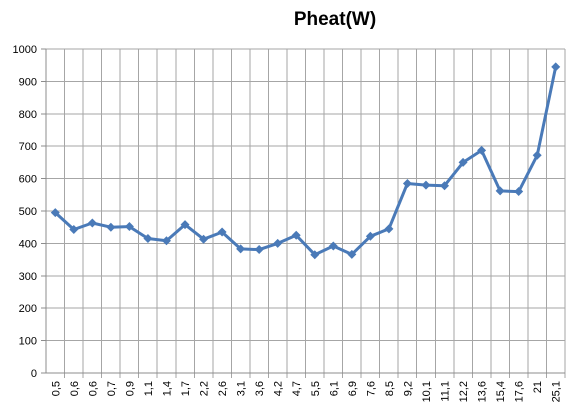  Describe the element at coordinates (335, 19) in the screenshot. I see `chart-title: Pheat(W)` at that location.